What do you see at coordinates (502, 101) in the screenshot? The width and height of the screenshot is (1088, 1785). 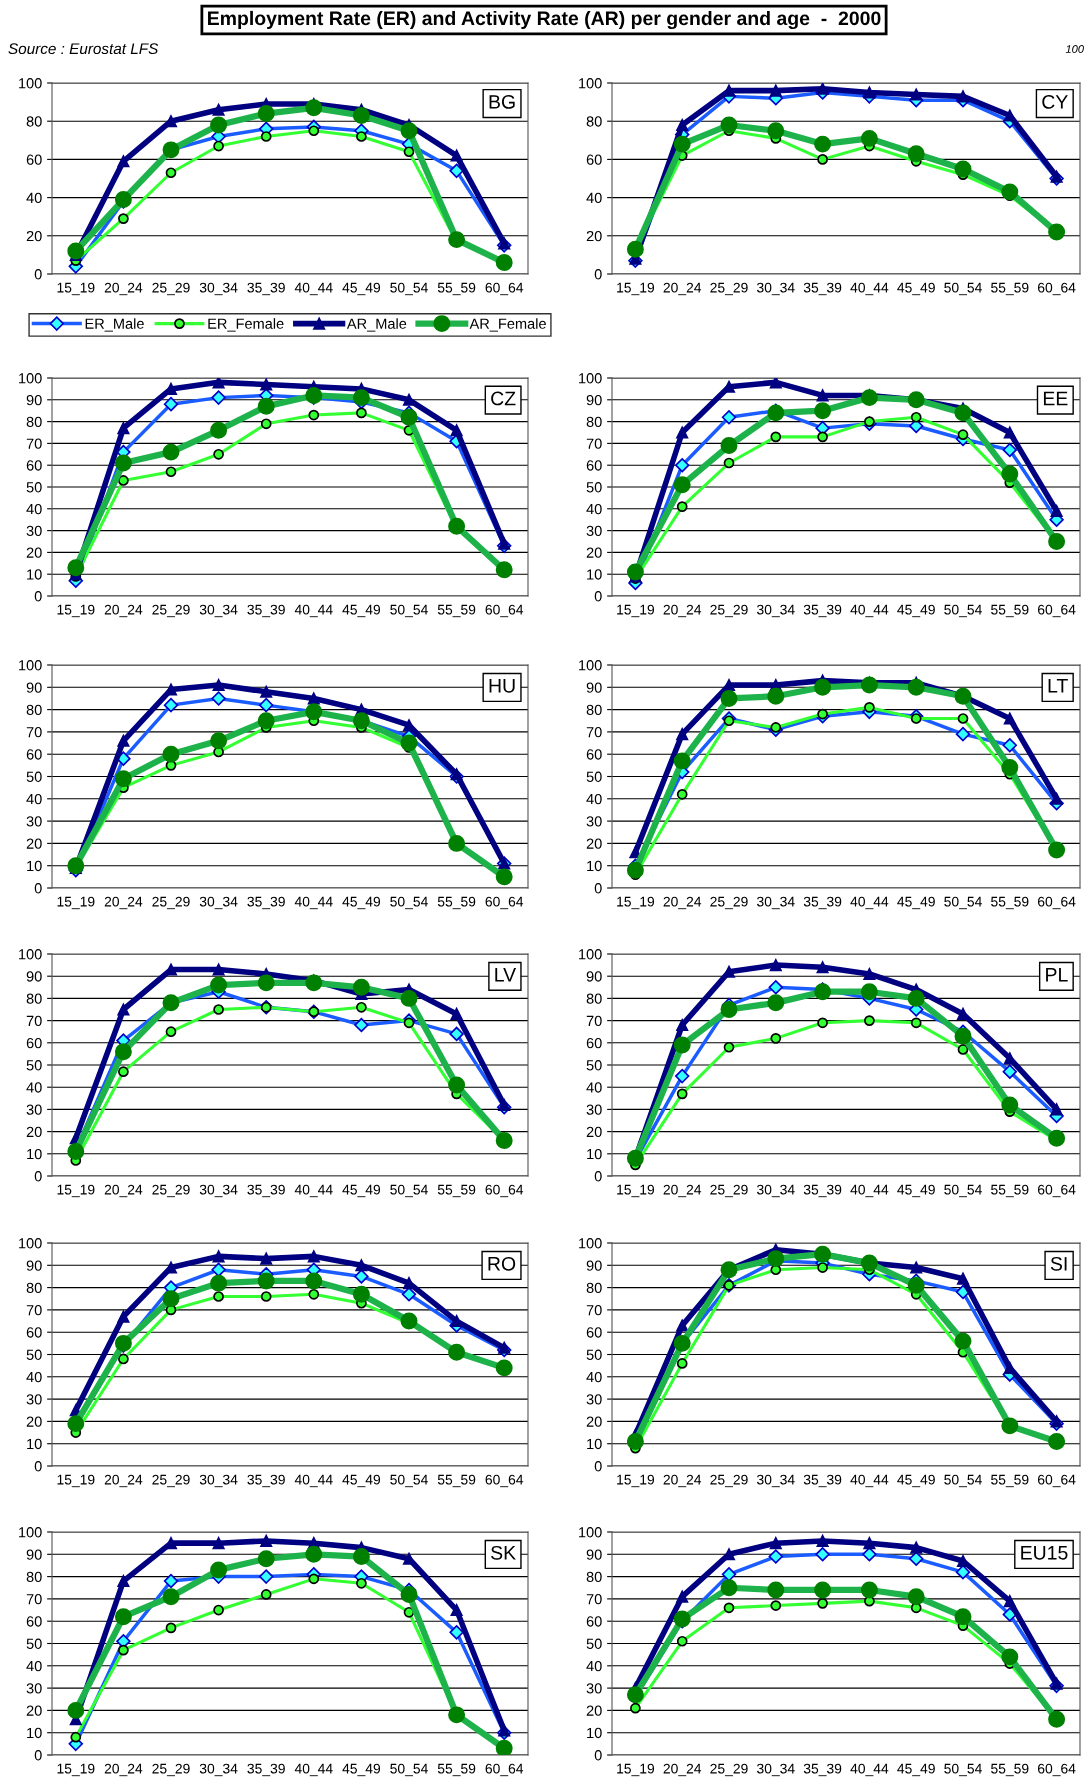 I see `chart-subtitle: BG` at bounding box center [502, 101].